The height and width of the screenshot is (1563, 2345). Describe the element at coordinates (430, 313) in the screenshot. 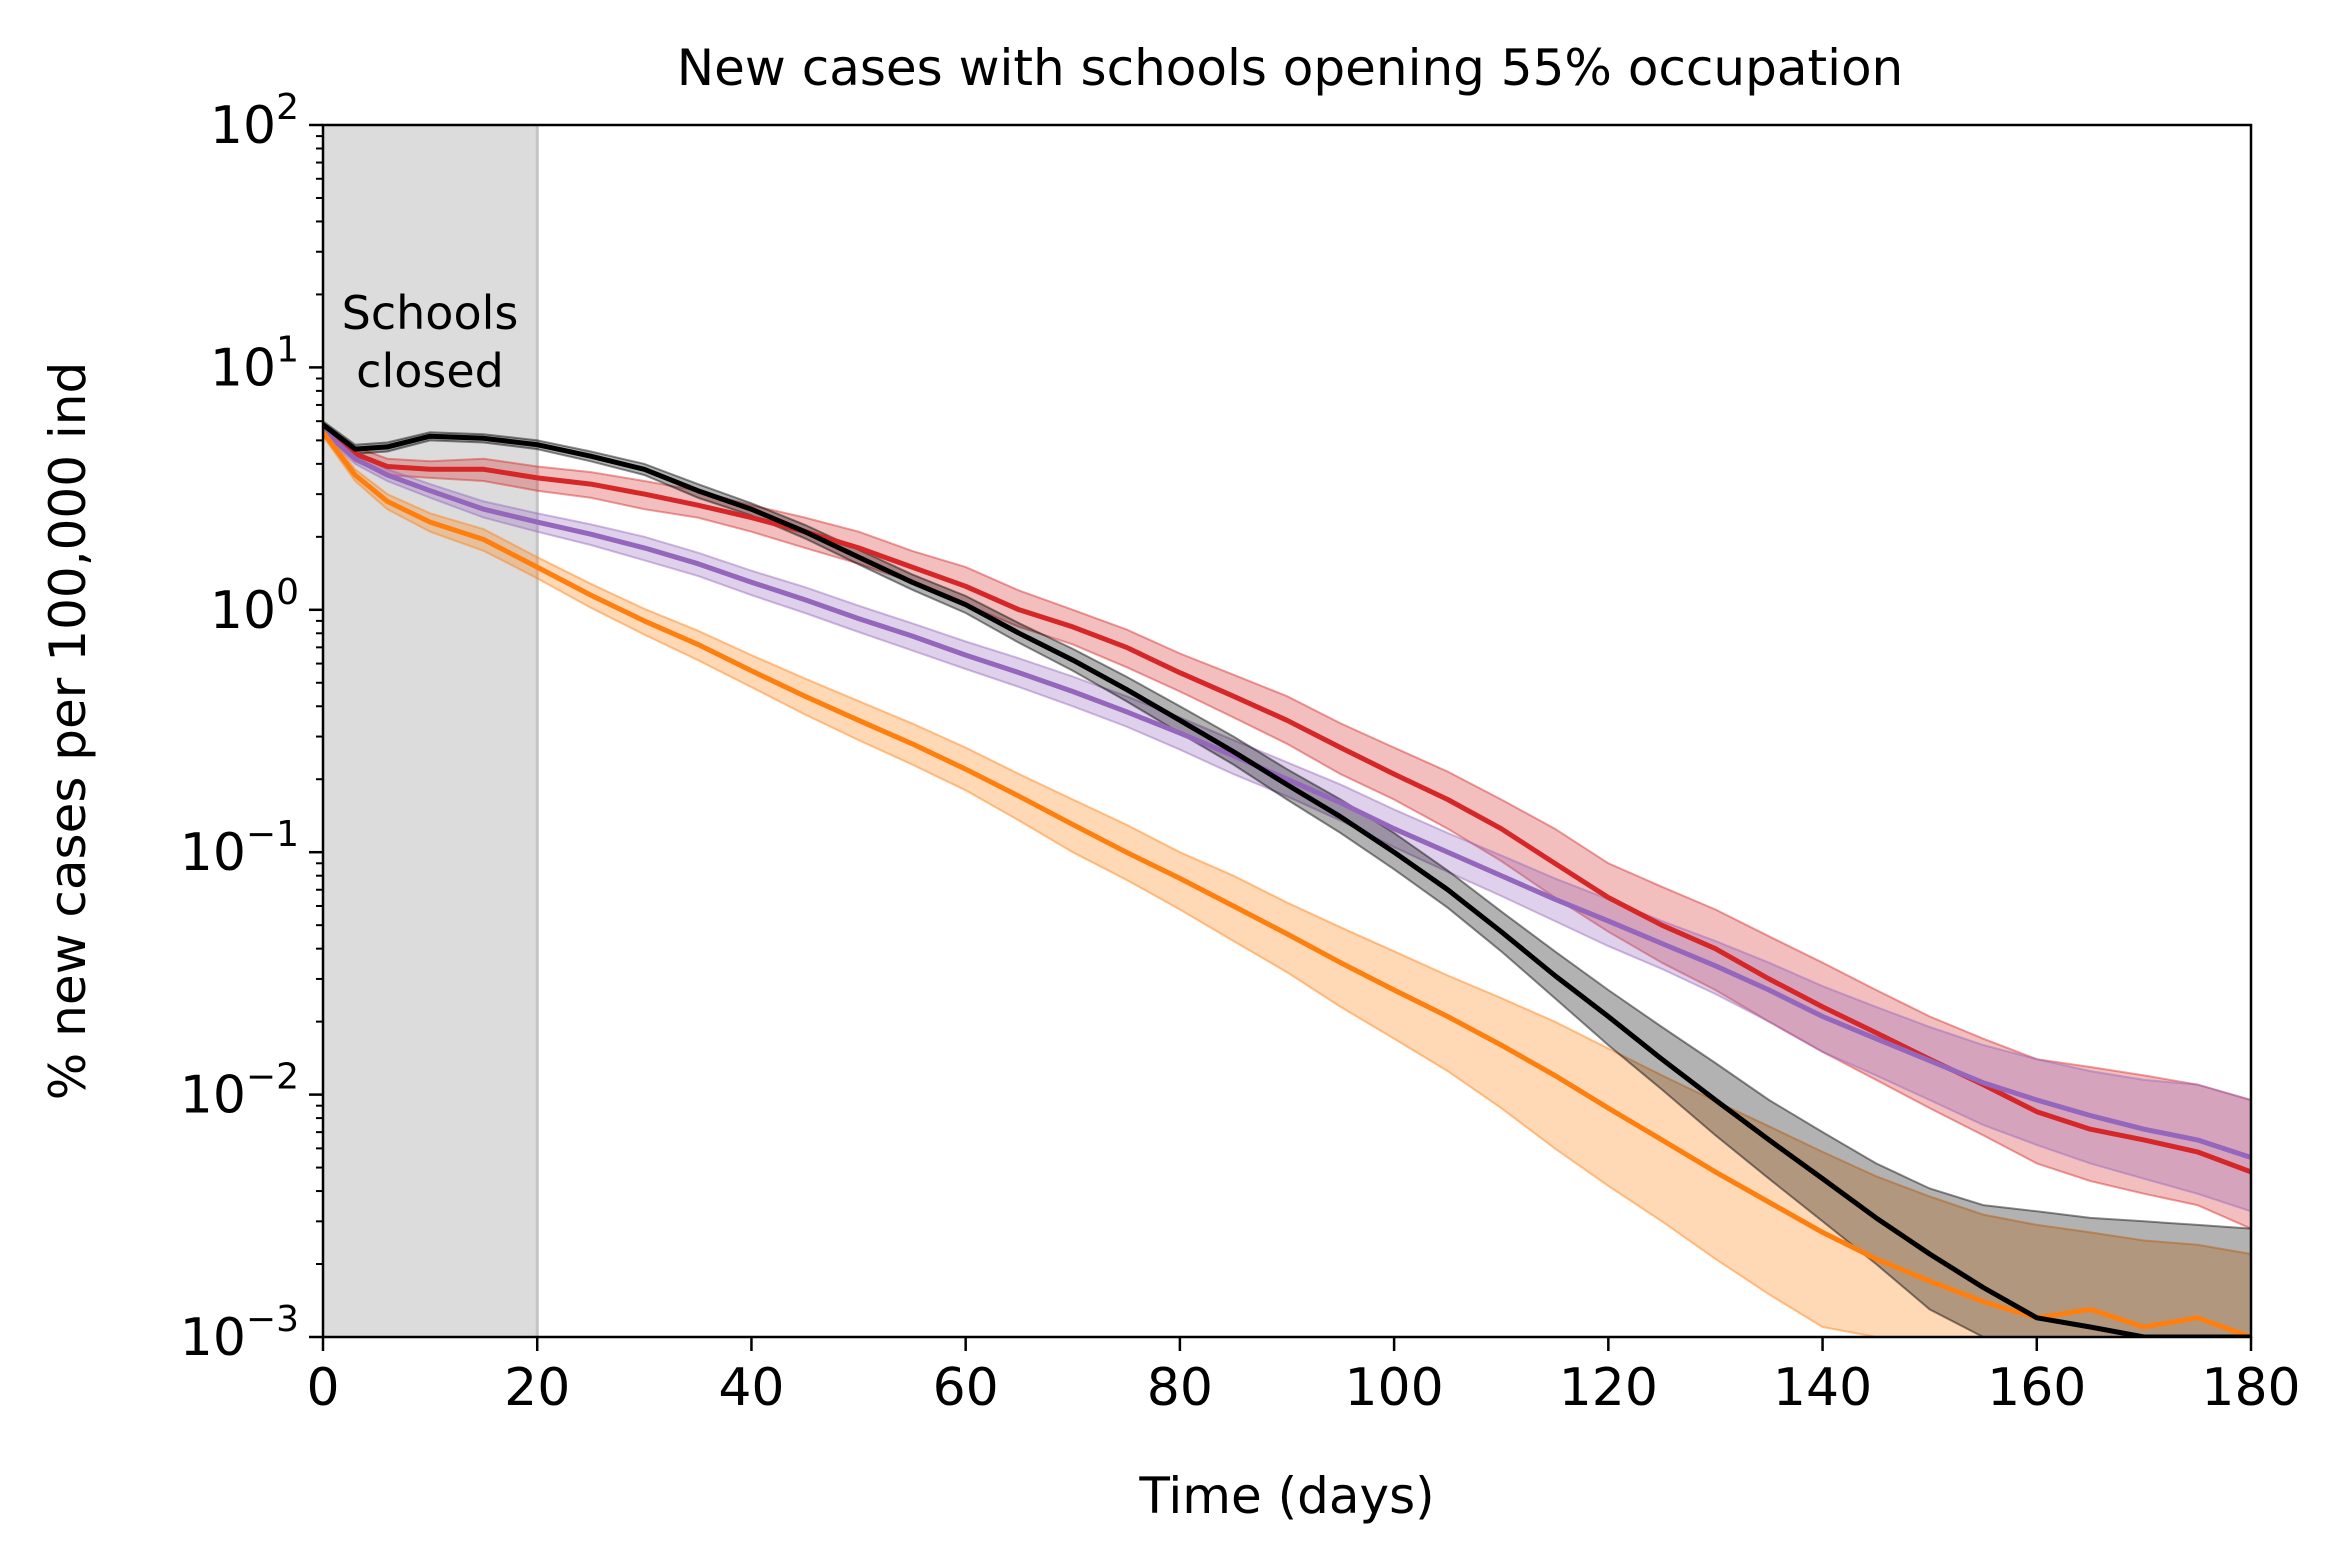

I see `shaded-region-label-line1: Schools` at that location.